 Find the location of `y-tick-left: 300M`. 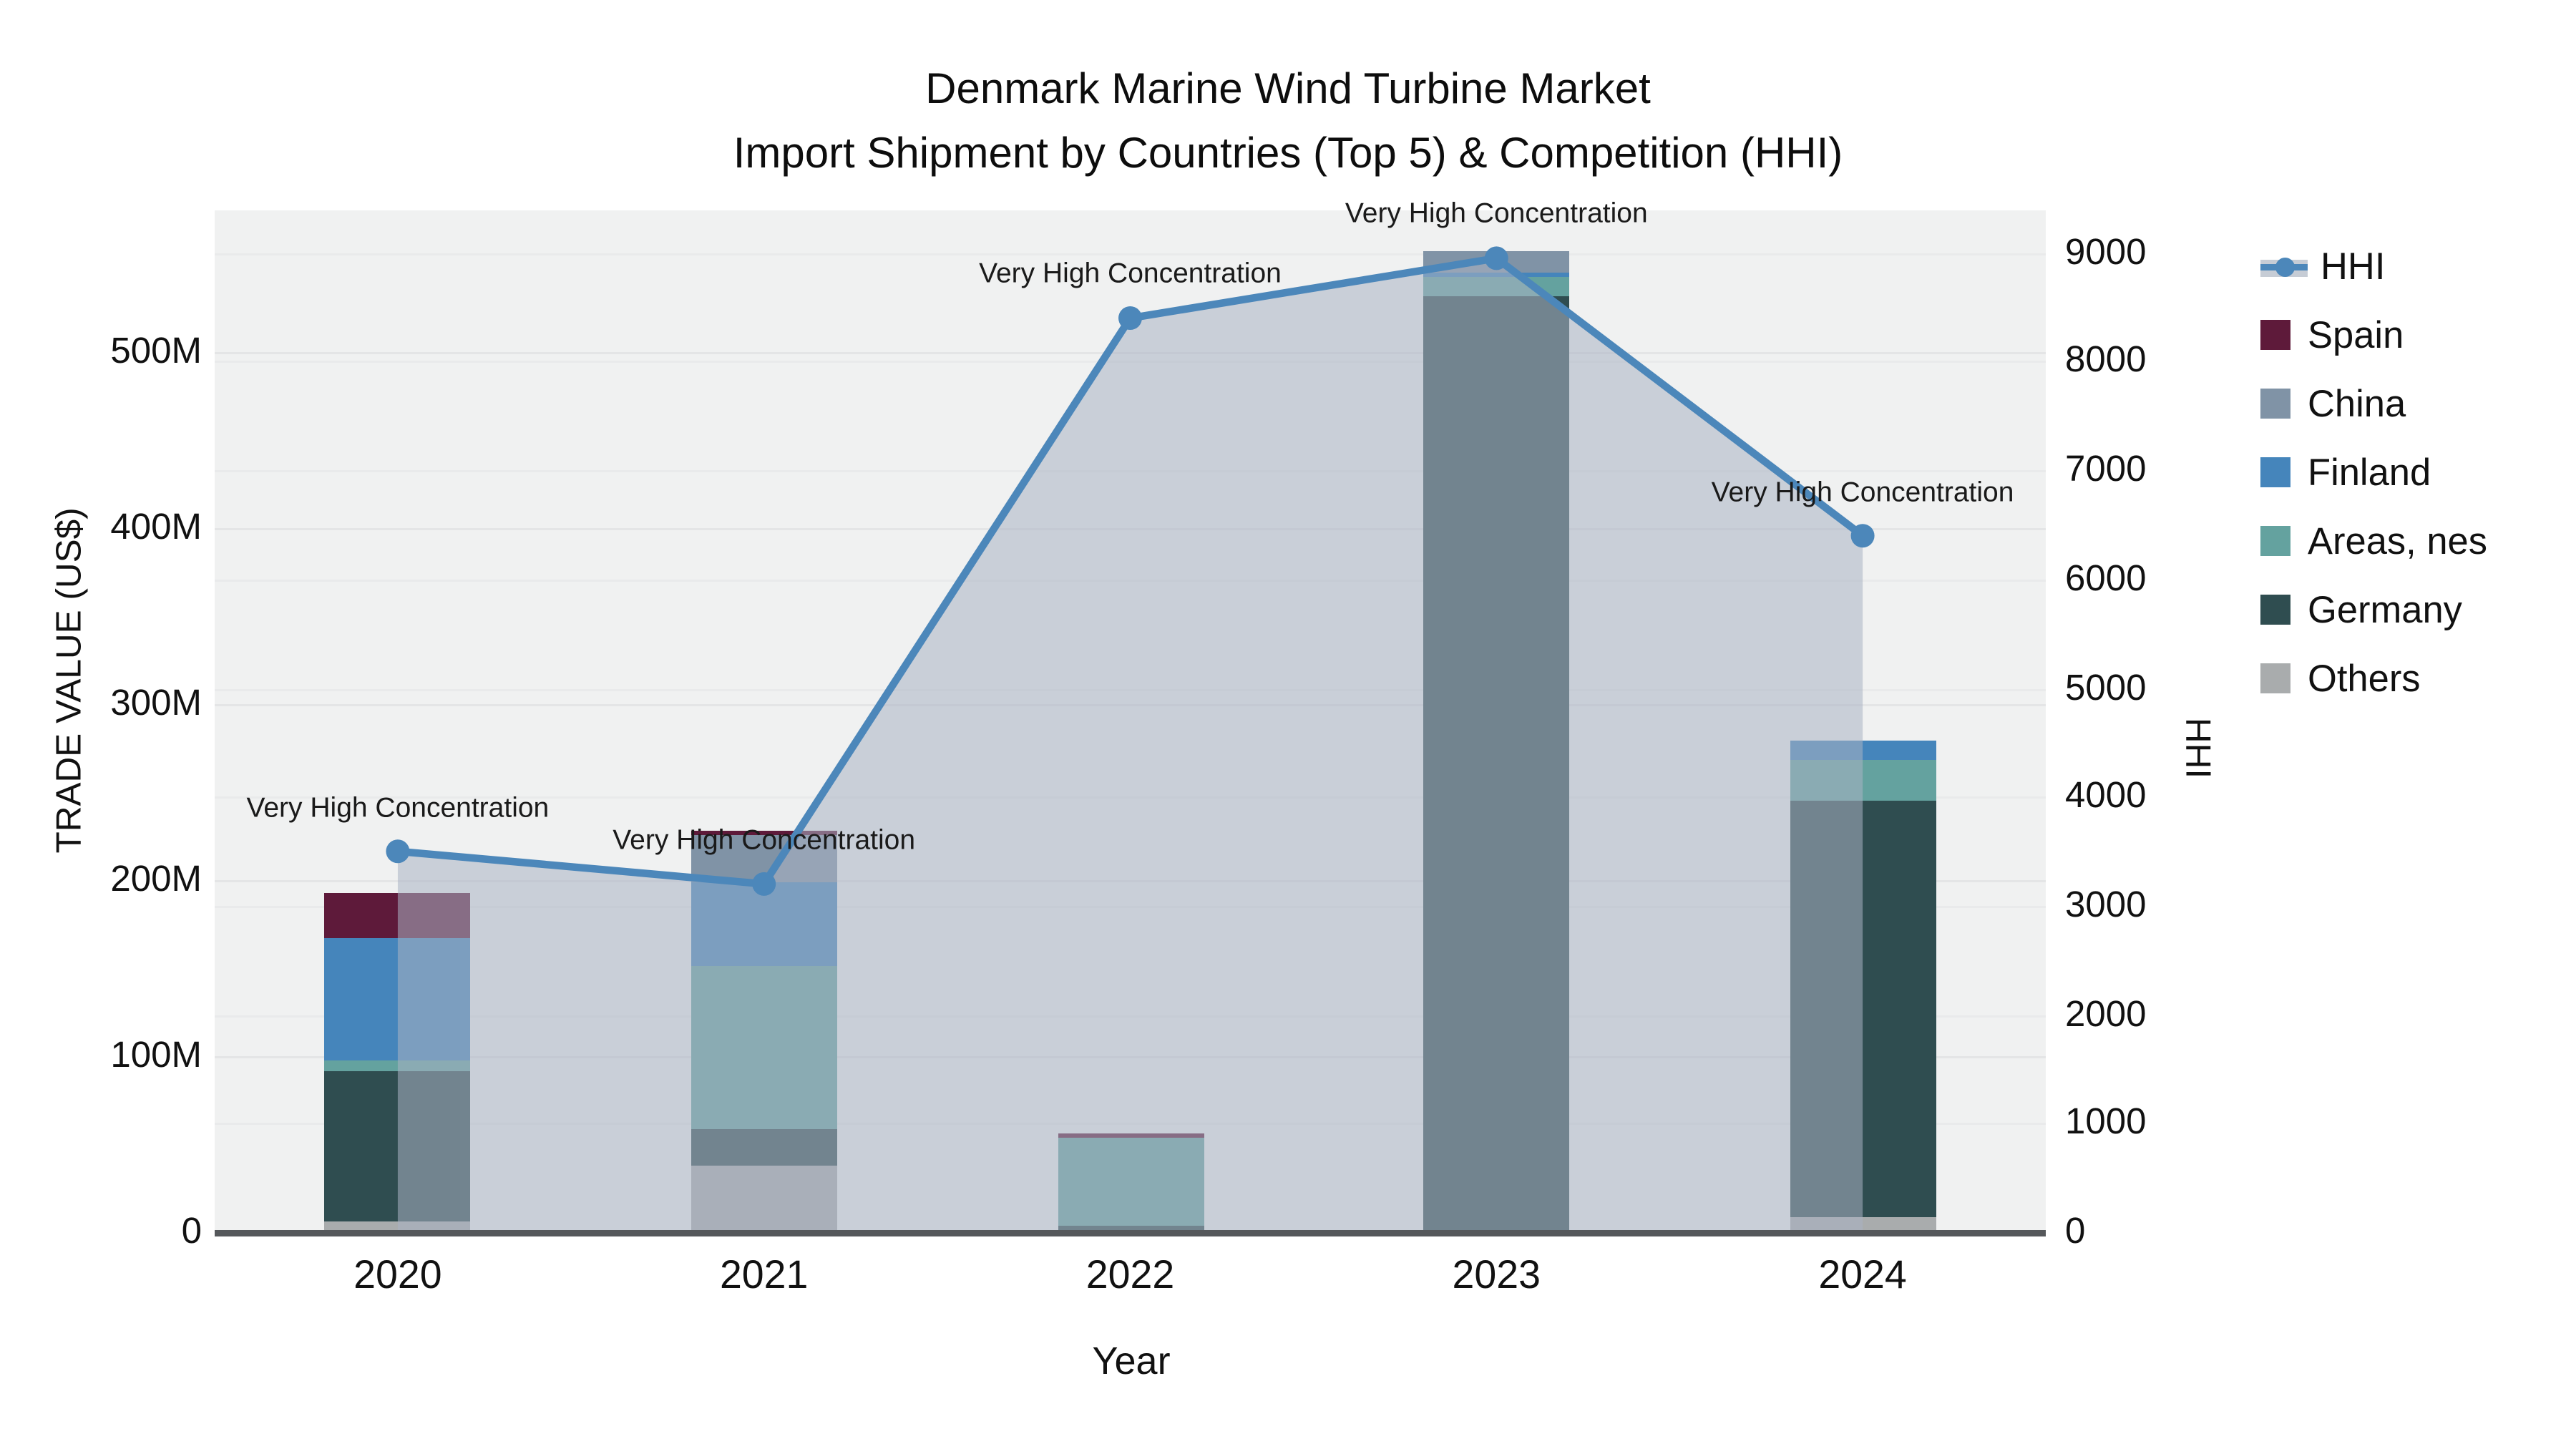

y-tick-left: 300M is located at coordinates (156, 702).